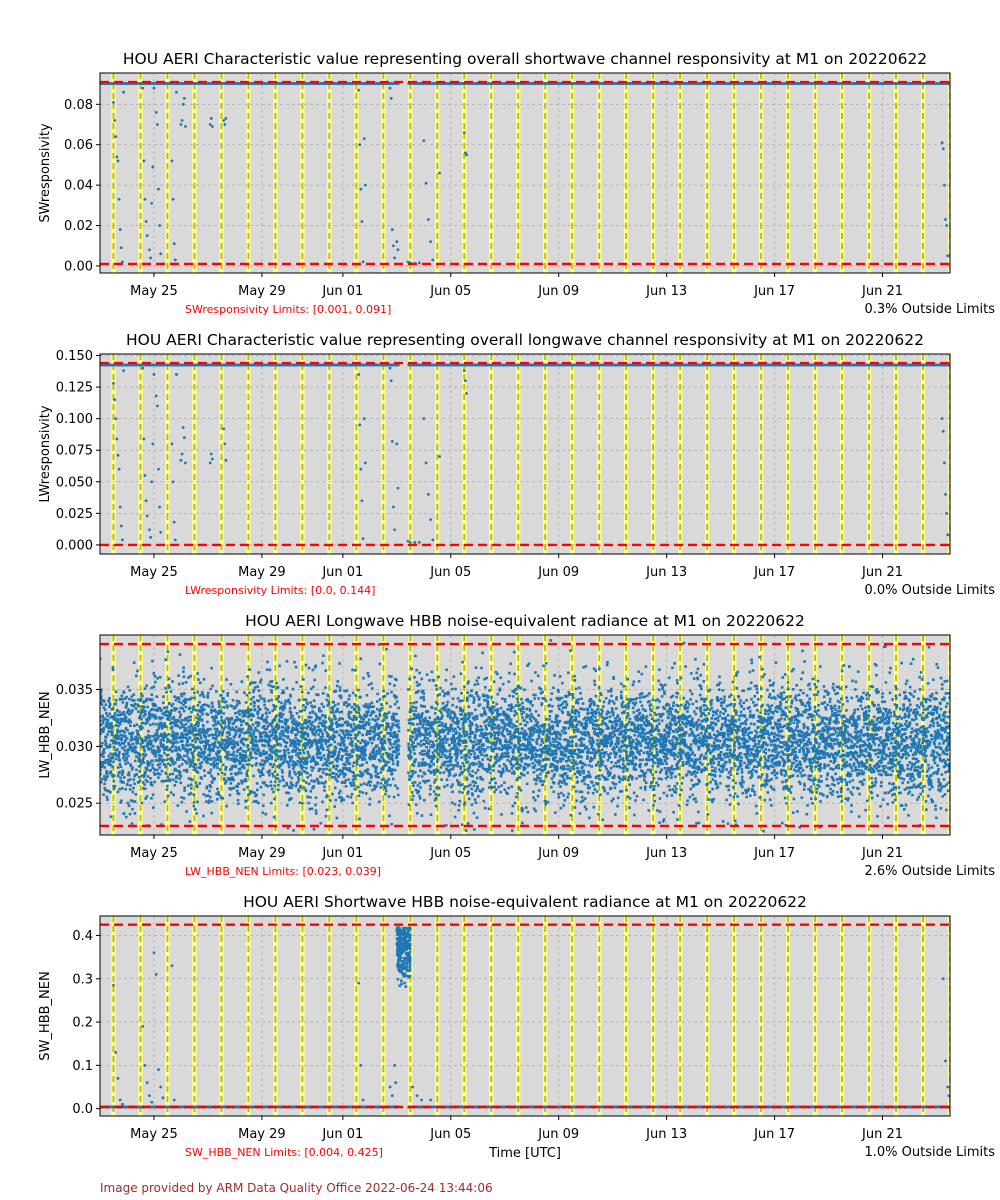  I want to click on x-tick-label: Jun 17, so click(774, 572).